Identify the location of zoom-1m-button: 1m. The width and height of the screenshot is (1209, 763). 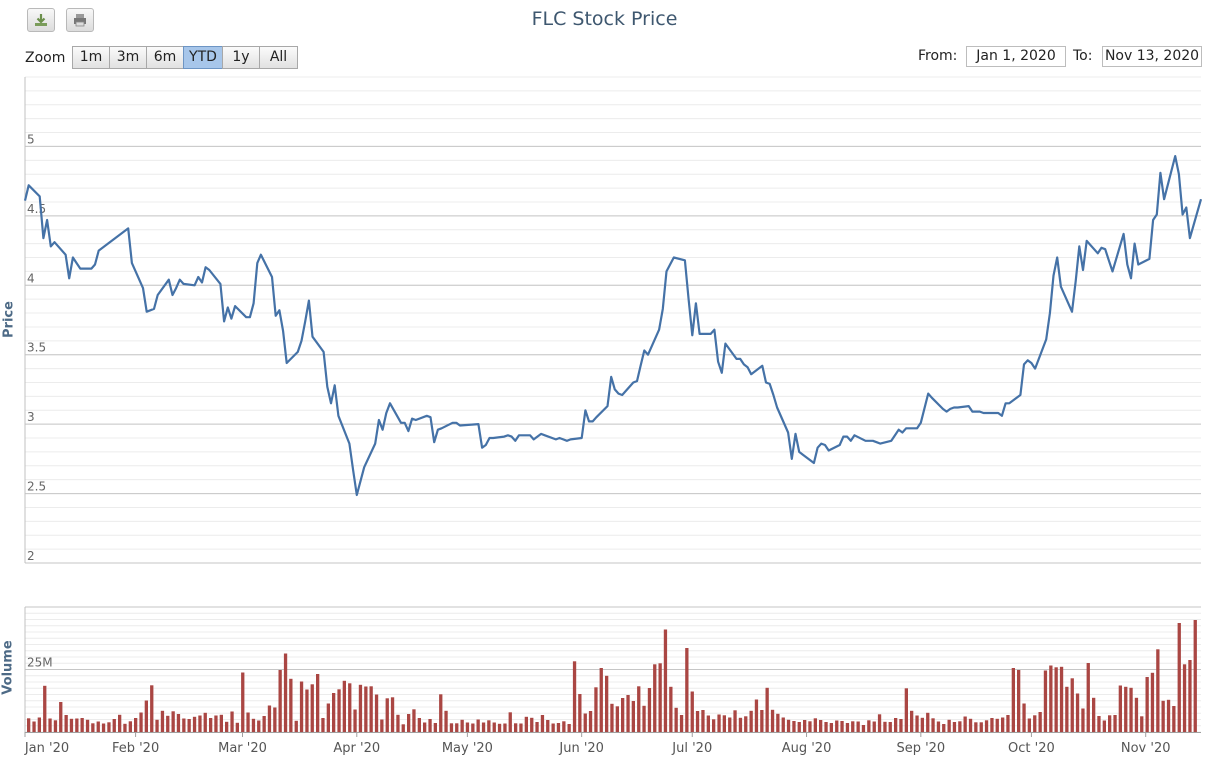
(91, 57).